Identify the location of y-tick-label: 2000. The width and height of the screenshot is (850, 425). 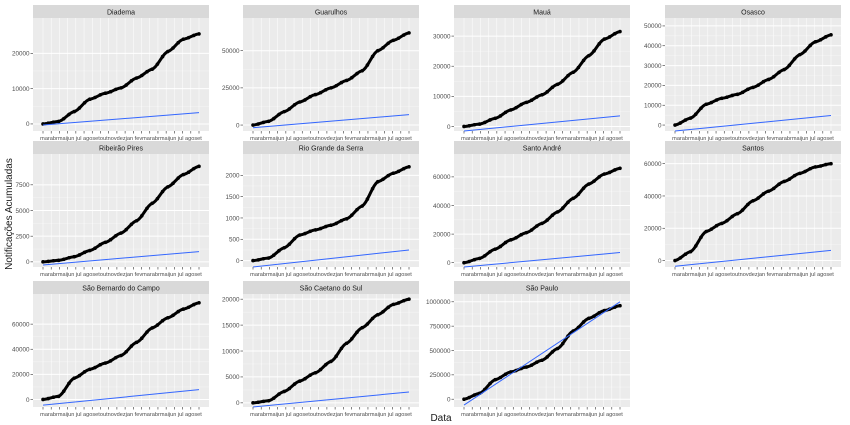
(232, 176).